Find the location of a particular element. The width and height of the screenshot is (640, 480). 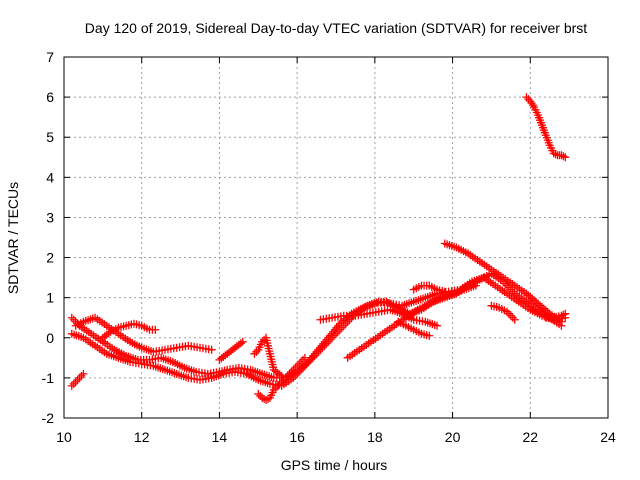

series-track-e is located at coordinates (231, 350).